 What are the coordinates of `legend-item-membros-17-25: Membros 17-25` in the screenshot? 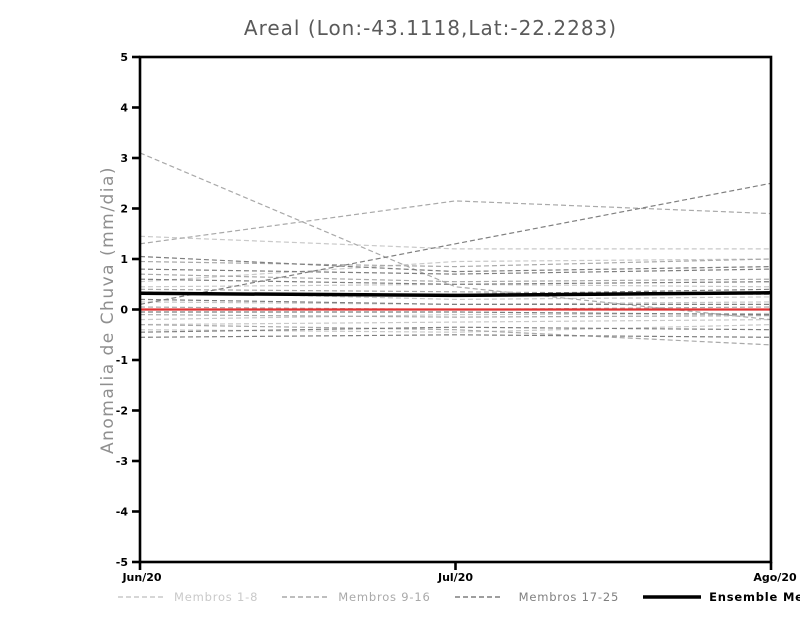 It's located at (537, 597).